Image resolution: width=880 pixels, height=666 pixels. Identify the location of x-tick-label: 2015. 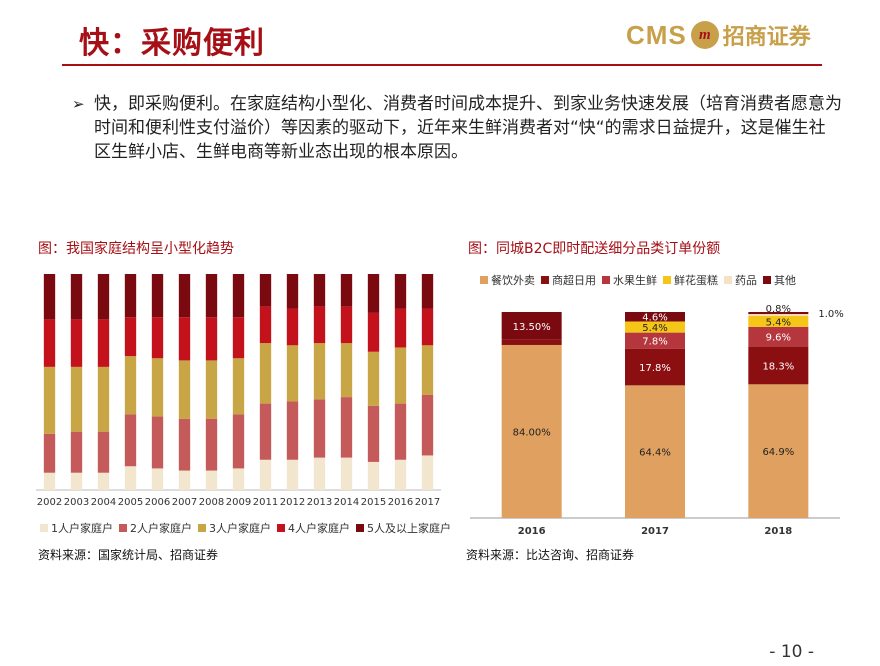
(373, 502).